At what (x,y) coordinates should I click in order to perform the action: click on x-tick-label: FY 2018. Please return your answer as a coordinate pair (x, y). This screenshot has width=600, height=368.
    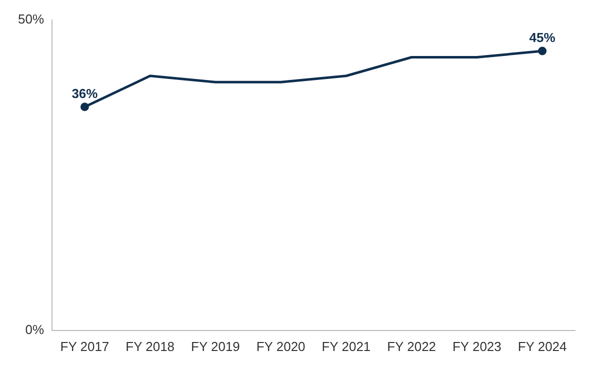
    Looking at the image, I should click on (150, 346).